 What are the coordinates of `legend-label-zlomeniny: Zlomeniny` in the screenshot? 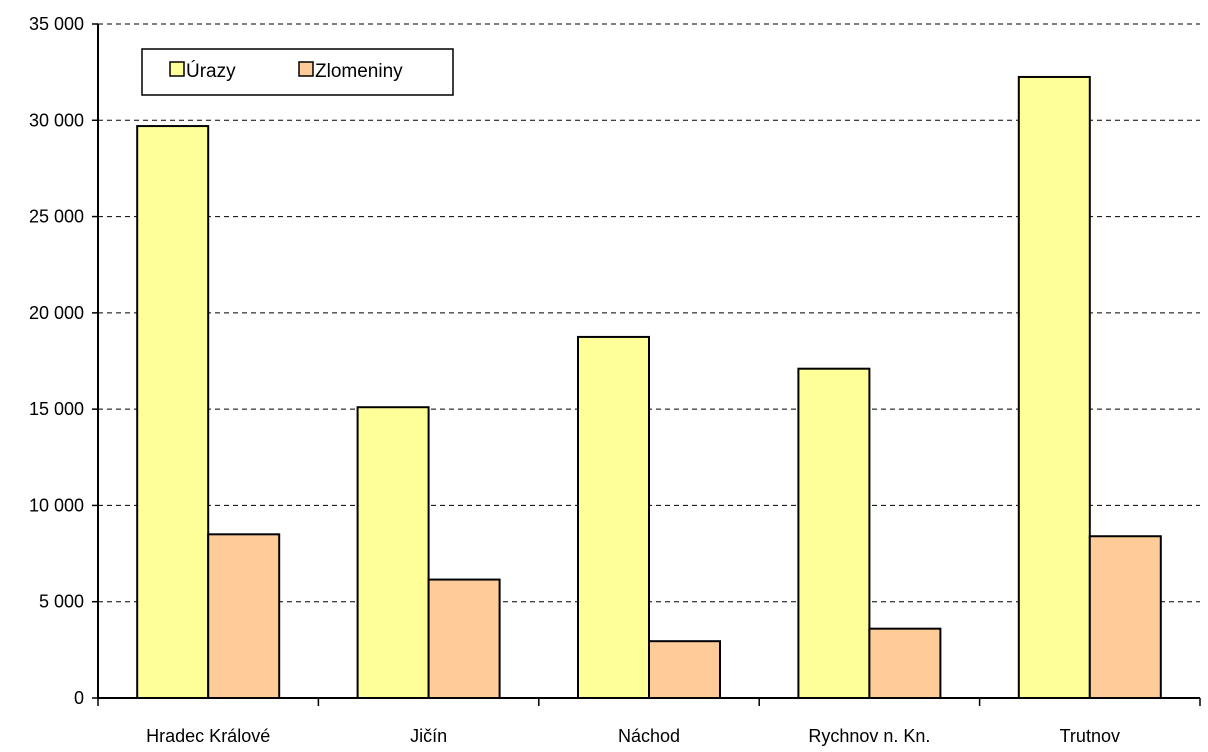 It's located at (359, 71).